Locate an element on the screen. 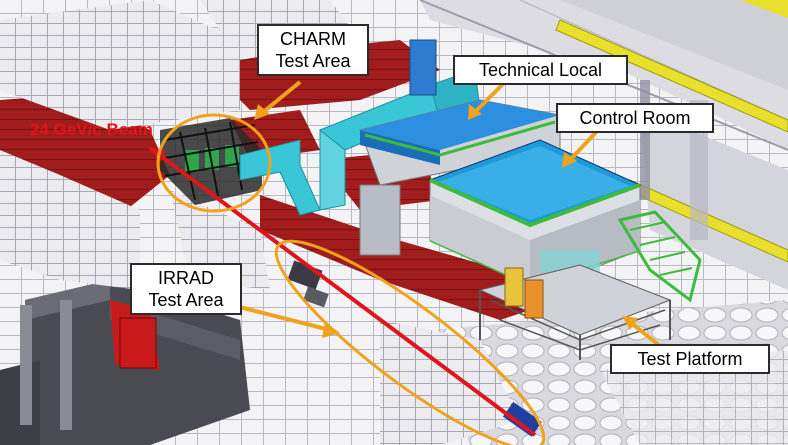  irrad-label: IRRAD Test Area is located at coordinates (186, 289).